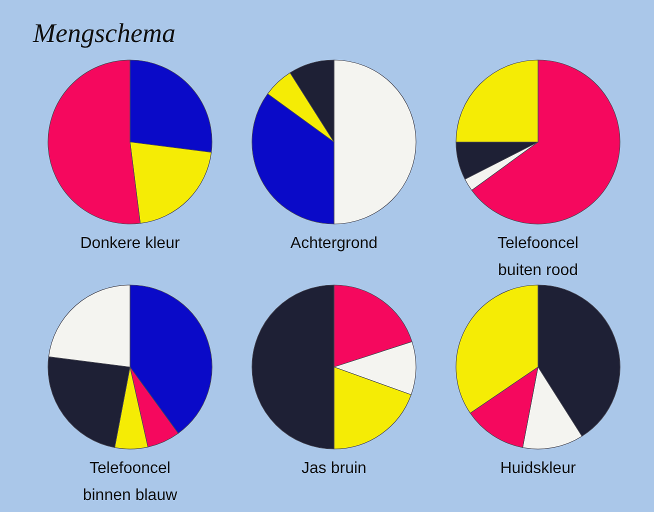 Image resolution: width=654 pixels, height=512 pixels. Describe the element at coordinates (334, 468) in the screenshot. I see `text: Jas bruin` at that location.